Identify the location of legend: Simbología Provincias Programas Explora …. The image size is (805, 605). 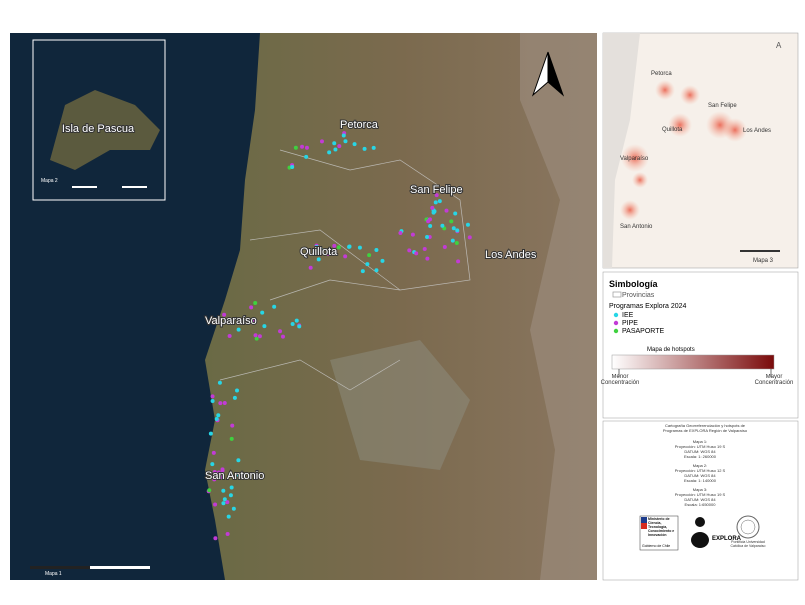
(700, 345).